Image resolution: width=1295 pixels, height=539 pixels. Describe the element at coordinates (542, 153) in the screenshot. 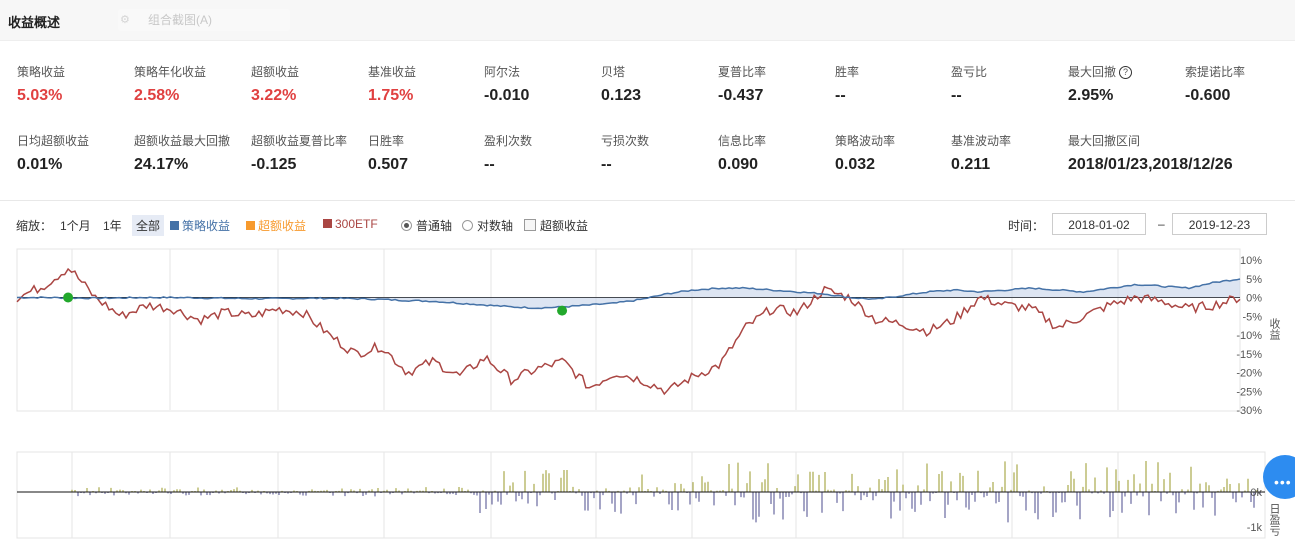

I see `metric-item: 盈利次数 --` at that location.